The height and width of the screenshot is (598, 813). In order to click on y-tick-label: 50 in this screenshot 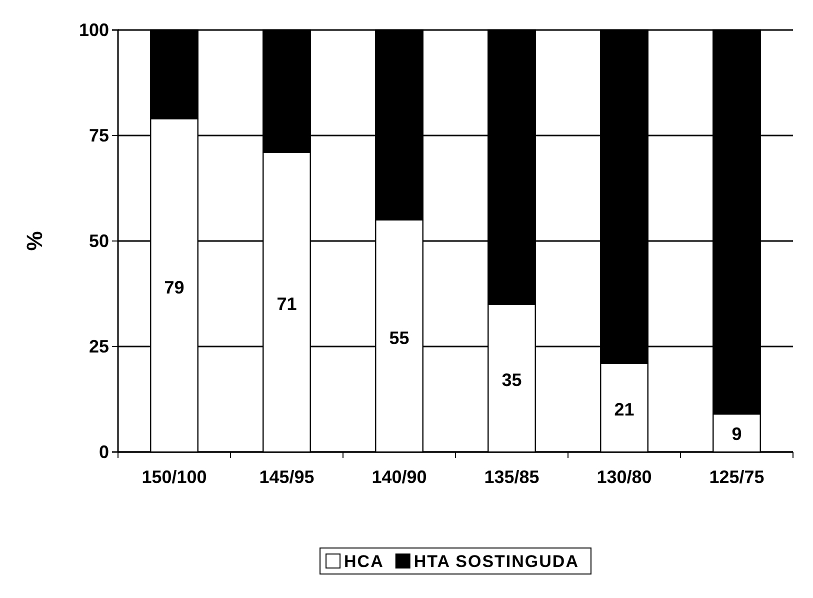, I will do `click(98, 240)`.